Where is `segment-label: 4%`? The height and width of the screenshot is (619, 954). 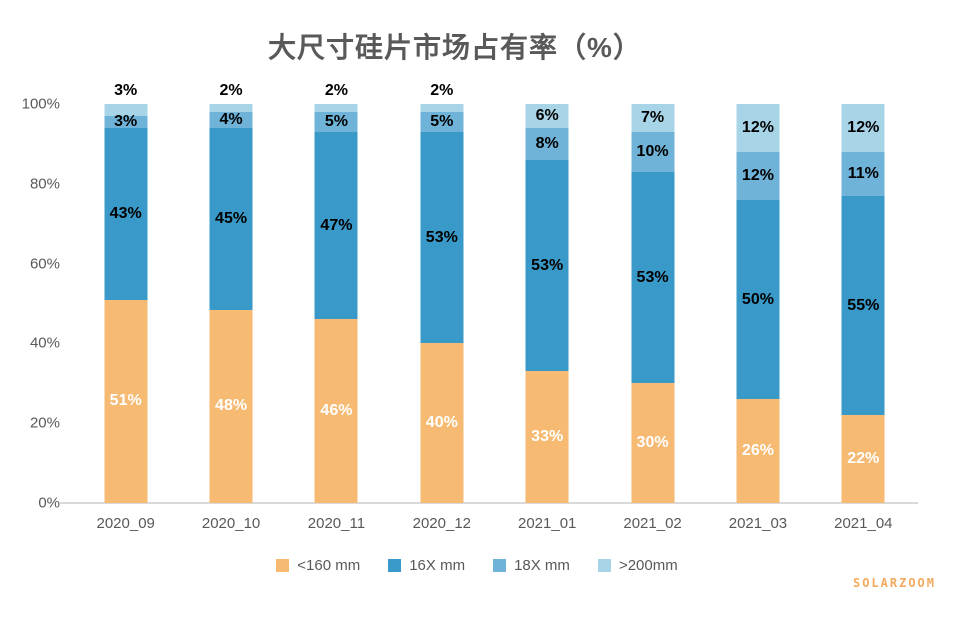
segment-label: 4% is located at coordinates (231, 120).